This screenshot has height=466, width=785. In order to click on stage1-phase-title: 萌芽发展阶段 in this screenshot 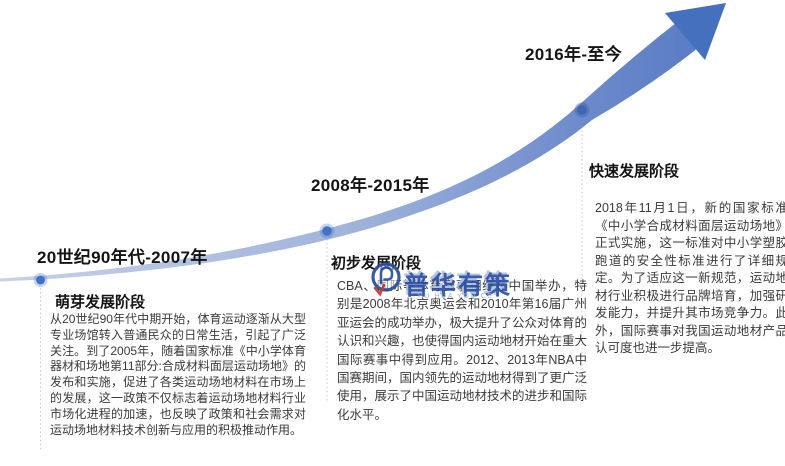, I will do `click(100, 302)`.